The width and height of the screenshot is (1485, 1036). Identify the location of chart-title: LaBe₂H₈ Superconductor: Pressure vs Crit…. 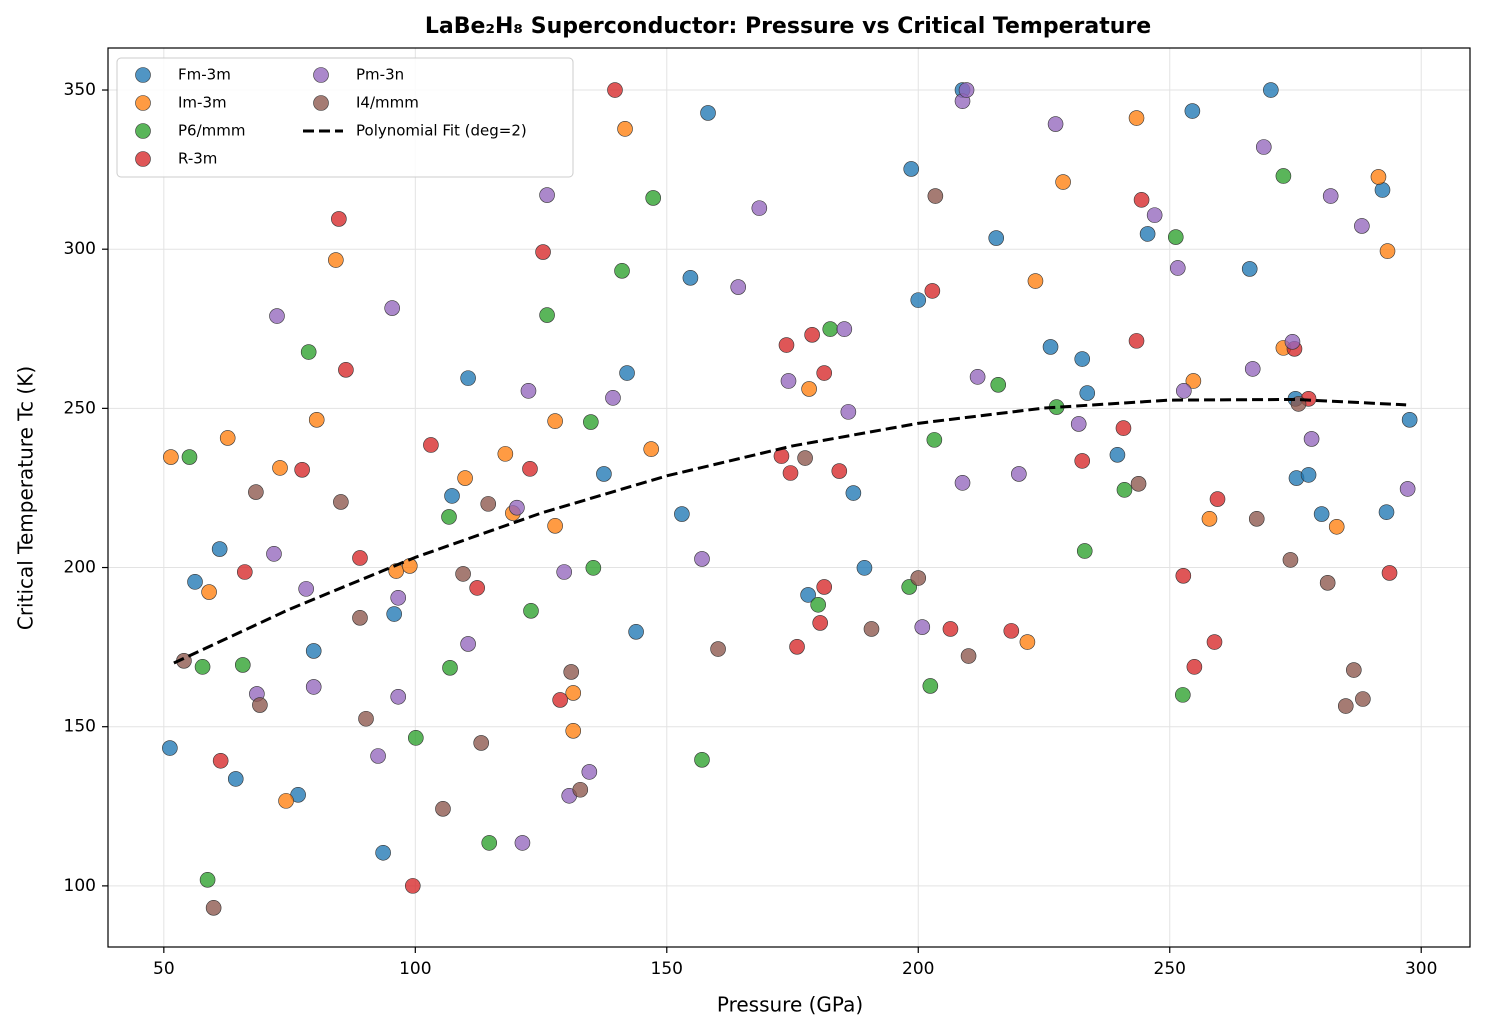
(788, 26).